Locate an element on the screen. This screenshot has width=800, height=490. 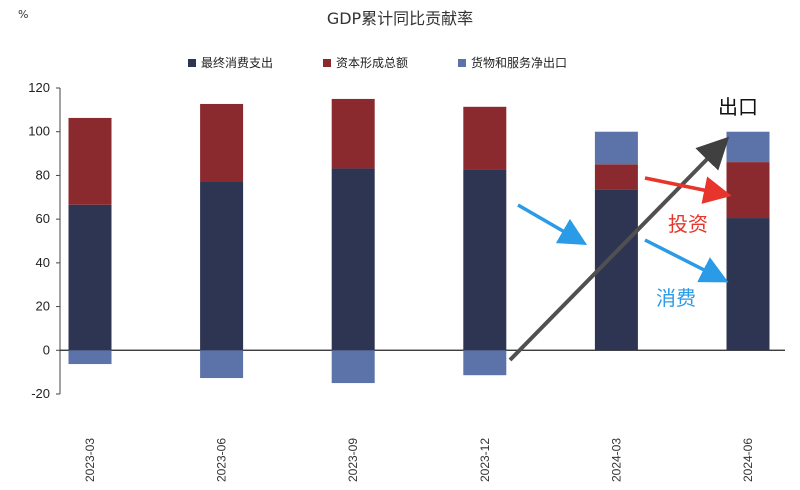
legend-label: 最终消费支出 is located at coordinates (237, 62).